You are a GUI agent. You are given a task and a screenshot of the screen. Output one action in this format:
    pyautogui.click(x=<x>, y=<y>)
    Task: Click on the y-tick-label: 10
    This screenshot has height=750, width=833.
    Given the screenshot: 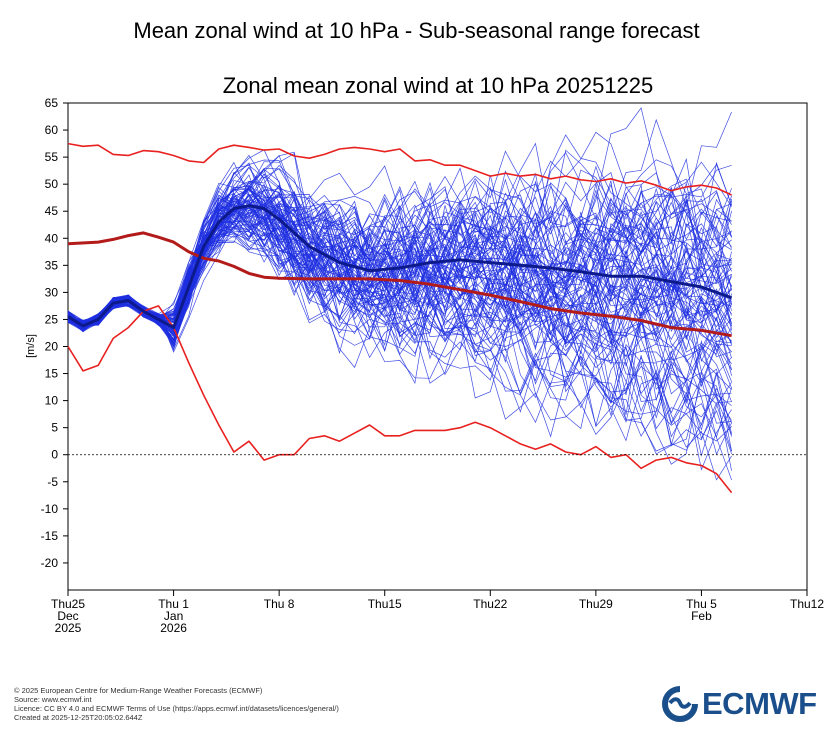 What is the action you would take?
    pyautogui.click(x=52, y=401)
    